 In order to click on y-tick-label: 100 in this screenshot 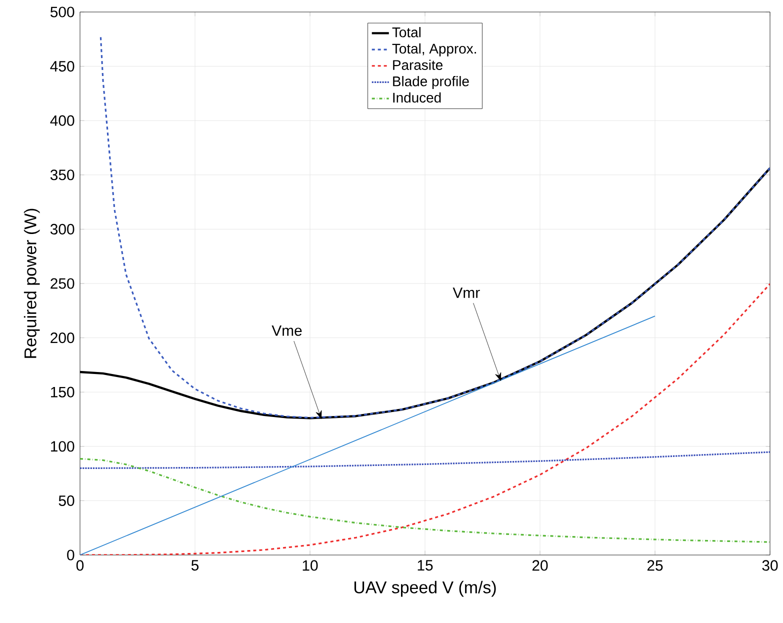, I will do `click(62, 446)`.